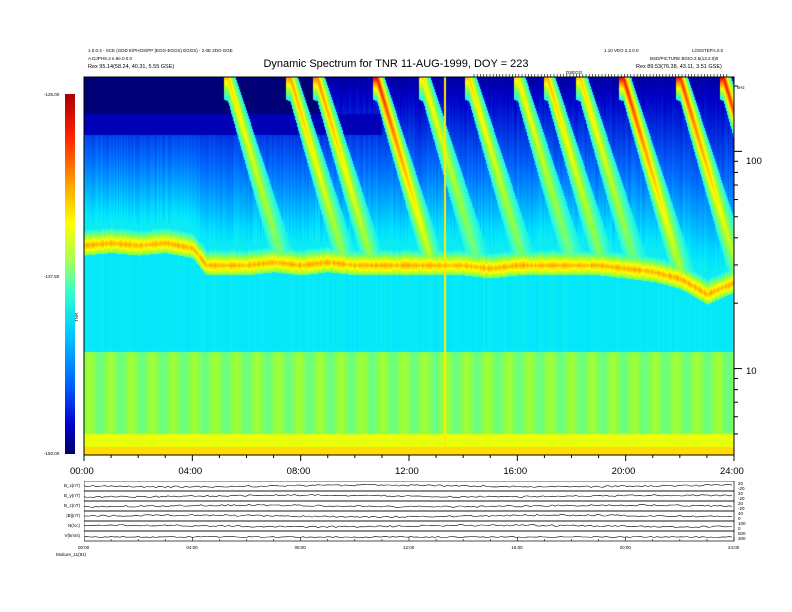 The height and width of the screenshot is (612, 792). What do you see at coordinates (753, 512) in the screenshot?
I see `bottom-panel-right-values: 20 -20 20 -20 20 -20 40 0 100 0 500 300` at bounding box center [753, 512].